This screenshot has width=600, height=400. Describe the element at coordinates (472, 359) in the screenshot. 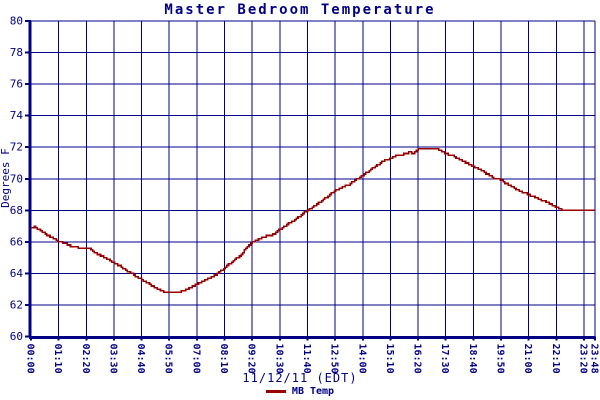

I see `x-tick-label: 18:40` at that location.